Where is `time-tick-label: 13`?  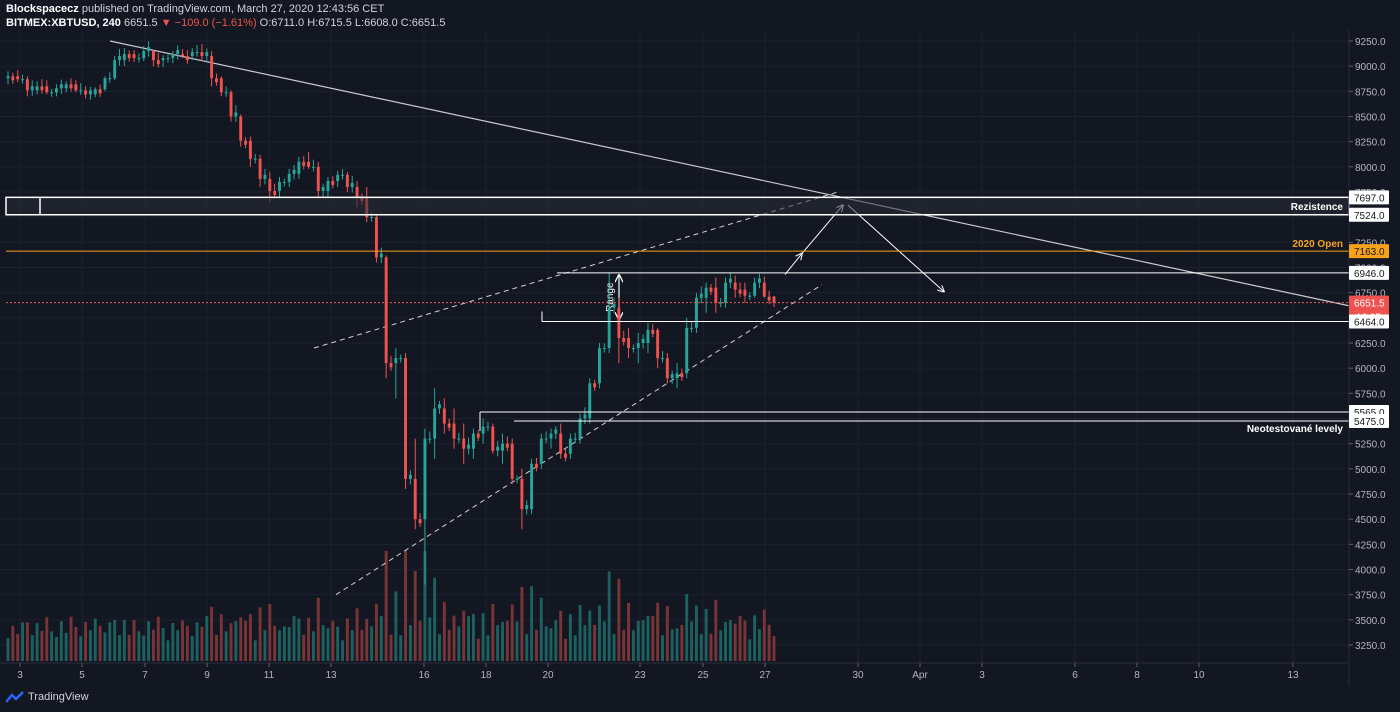
time-tick-label: 13 is located at coordinates (331, 675).